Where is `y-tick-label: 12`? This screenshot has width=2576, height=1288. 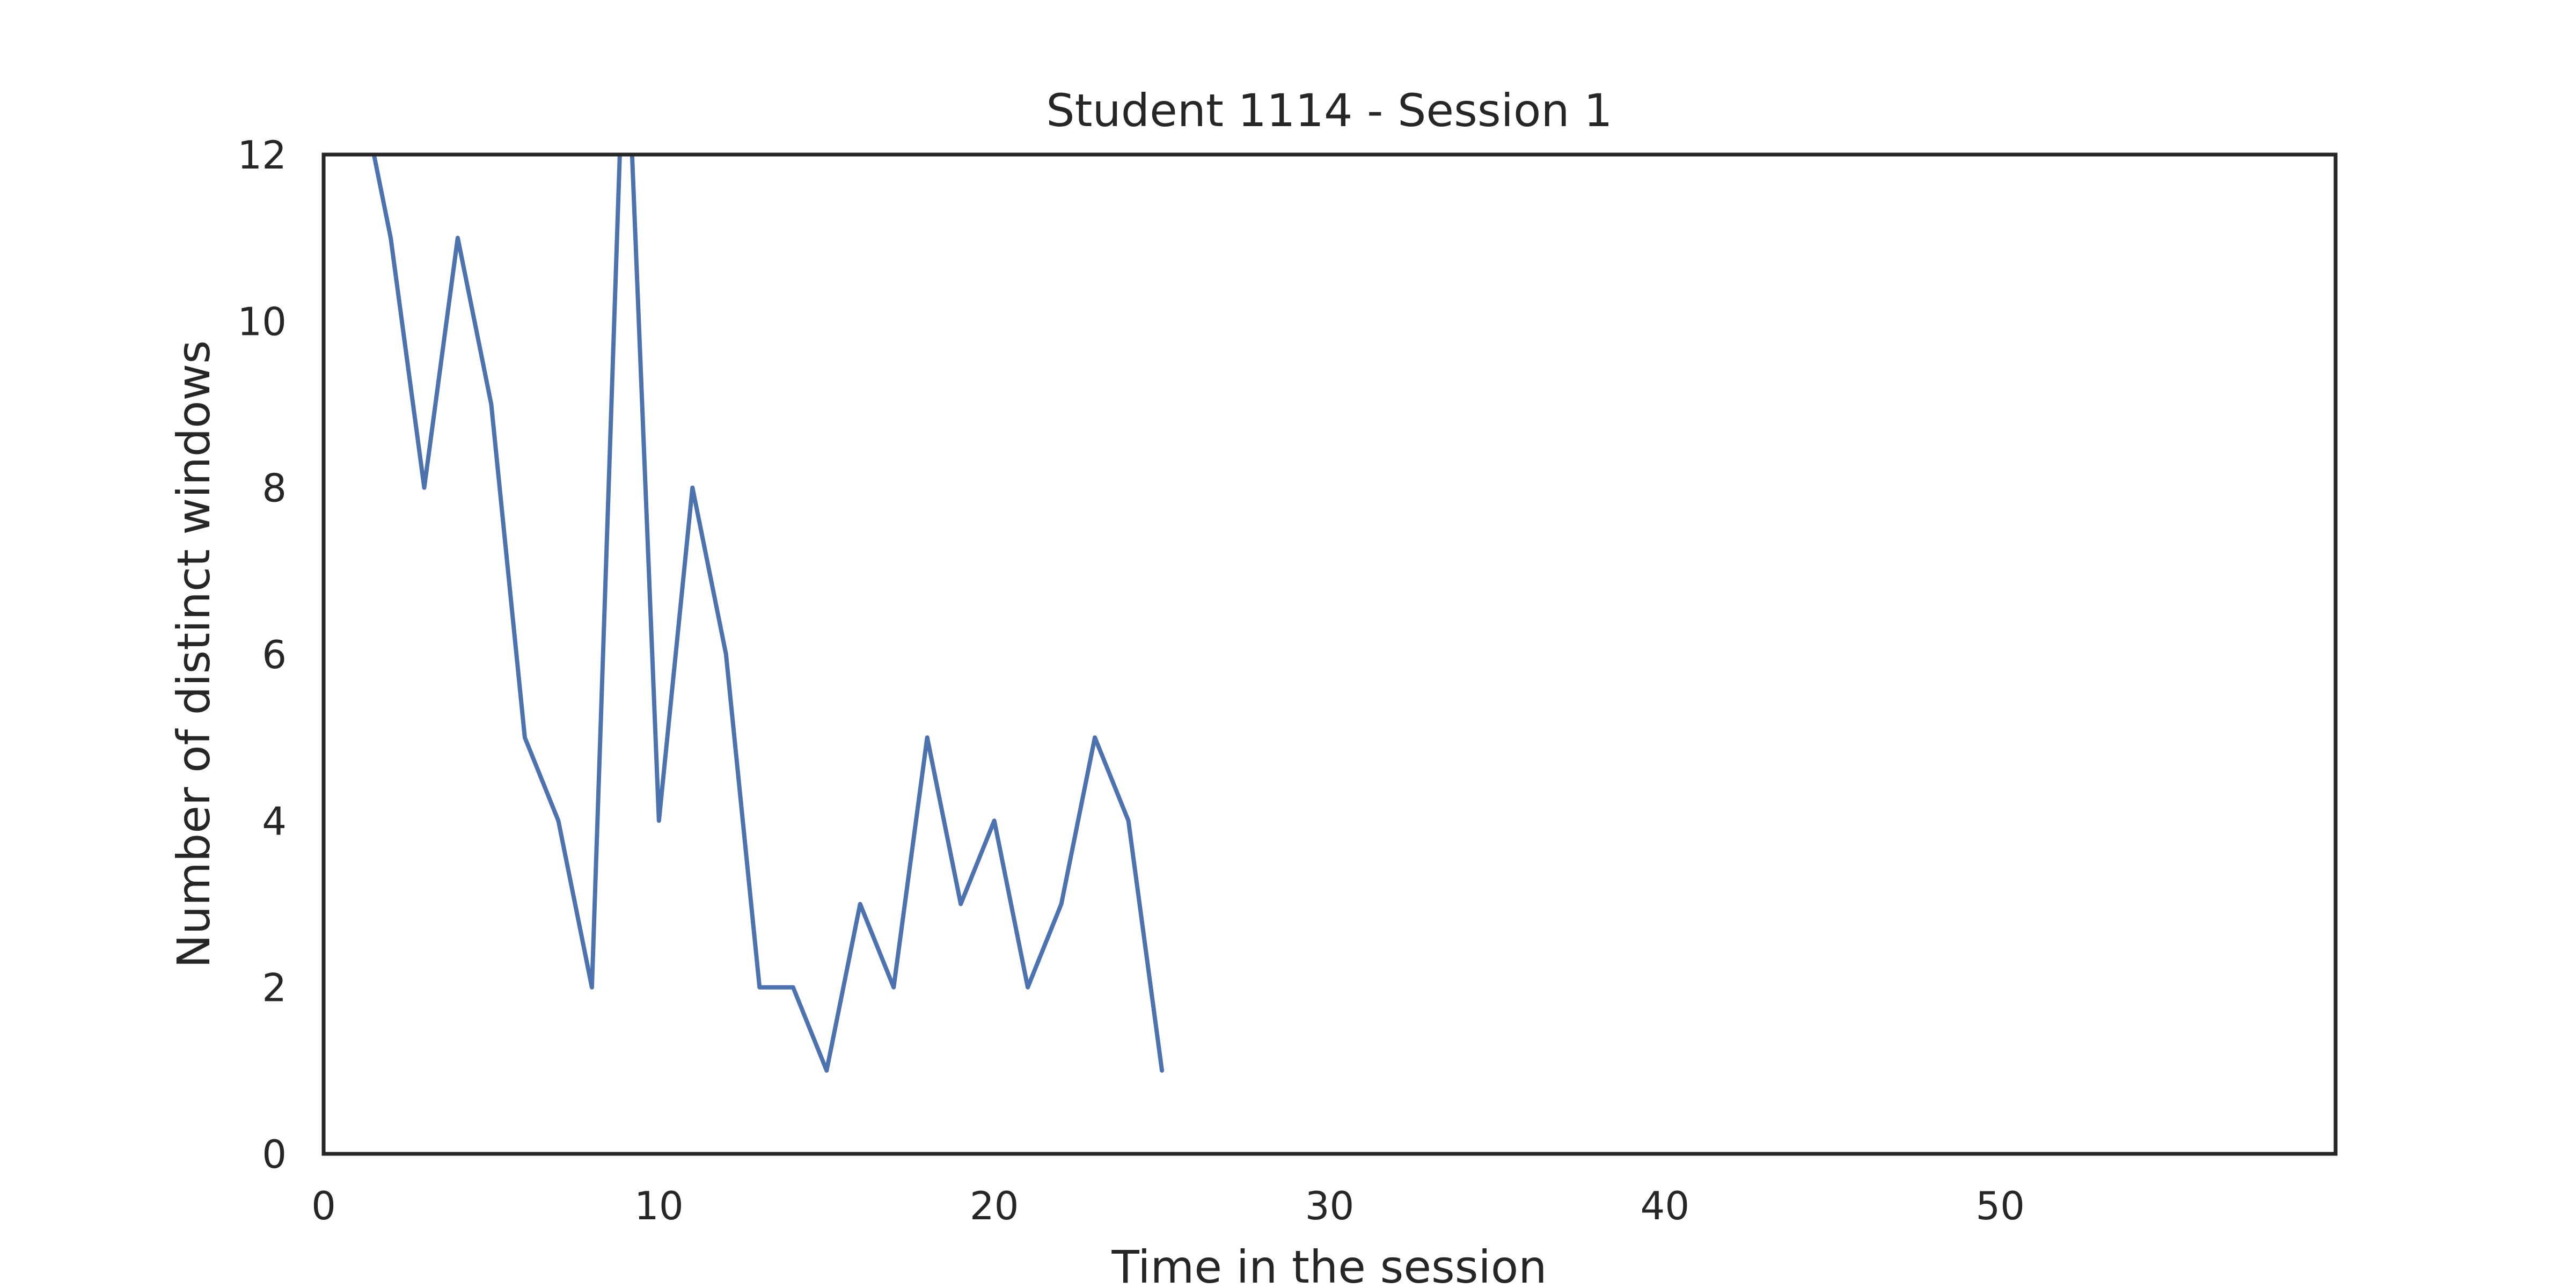
y-tick-label: 12 is located at coordinates (262, 155).